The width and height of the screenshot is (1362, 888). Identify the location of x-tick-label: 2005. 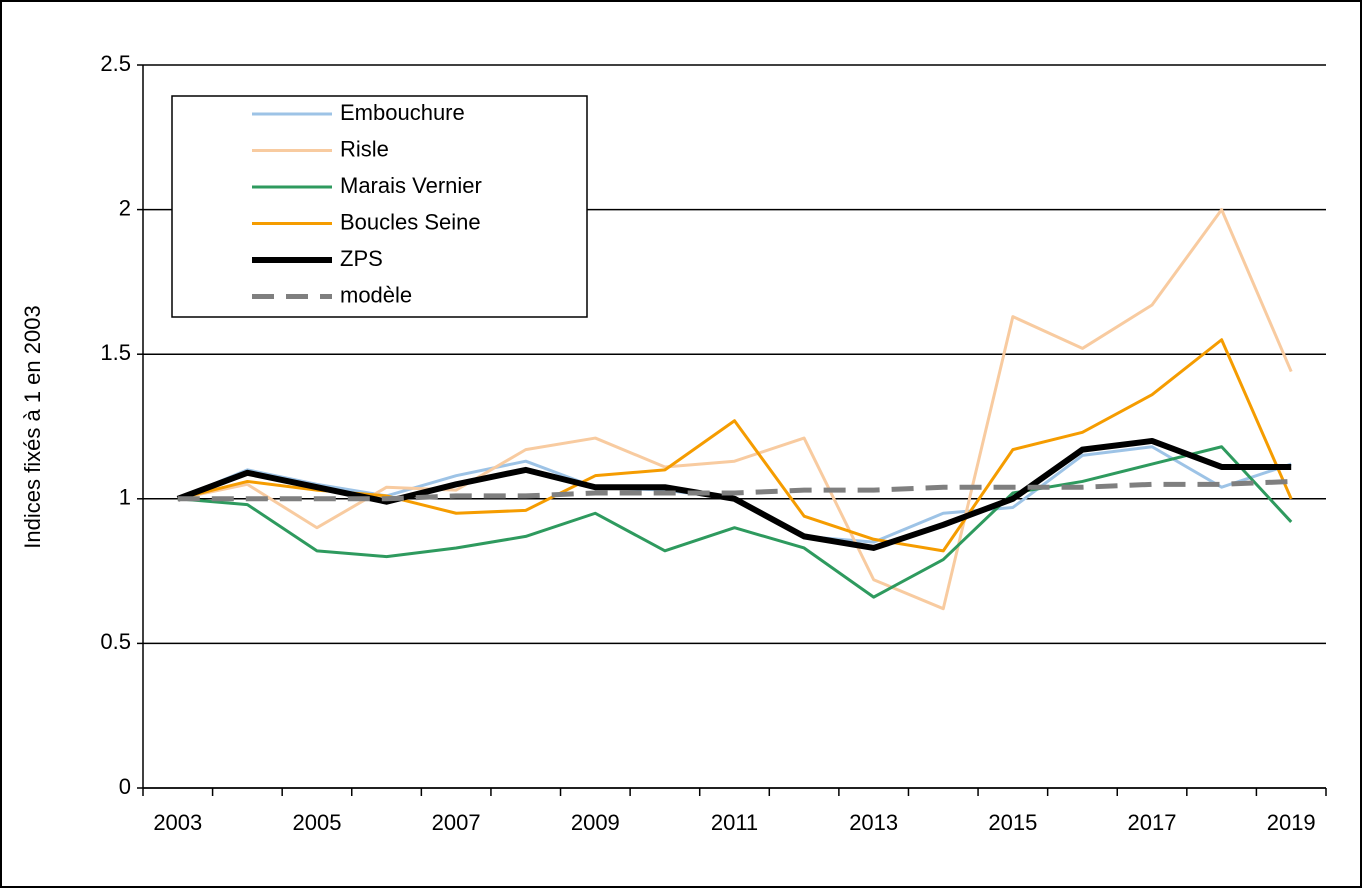
(316, 822).